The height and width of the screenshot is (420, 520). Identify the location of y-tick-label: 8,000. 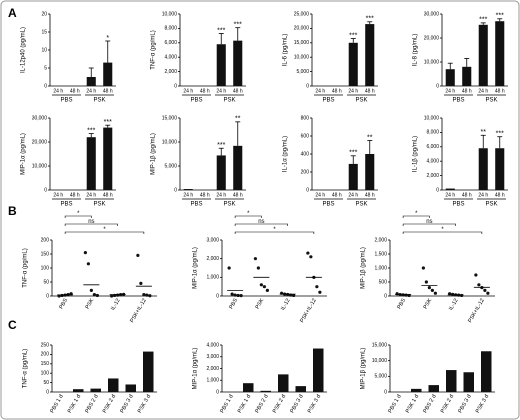
(432, 133).